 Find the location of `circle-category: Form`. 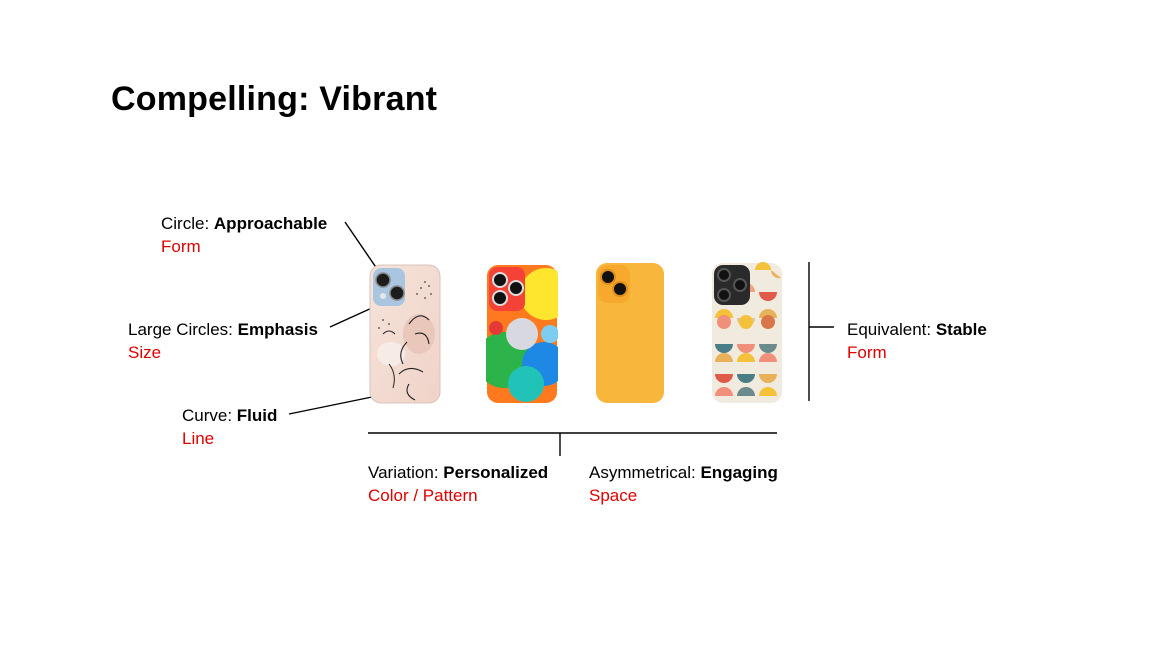

circle-category: Form is located at coordinates (181, 246).